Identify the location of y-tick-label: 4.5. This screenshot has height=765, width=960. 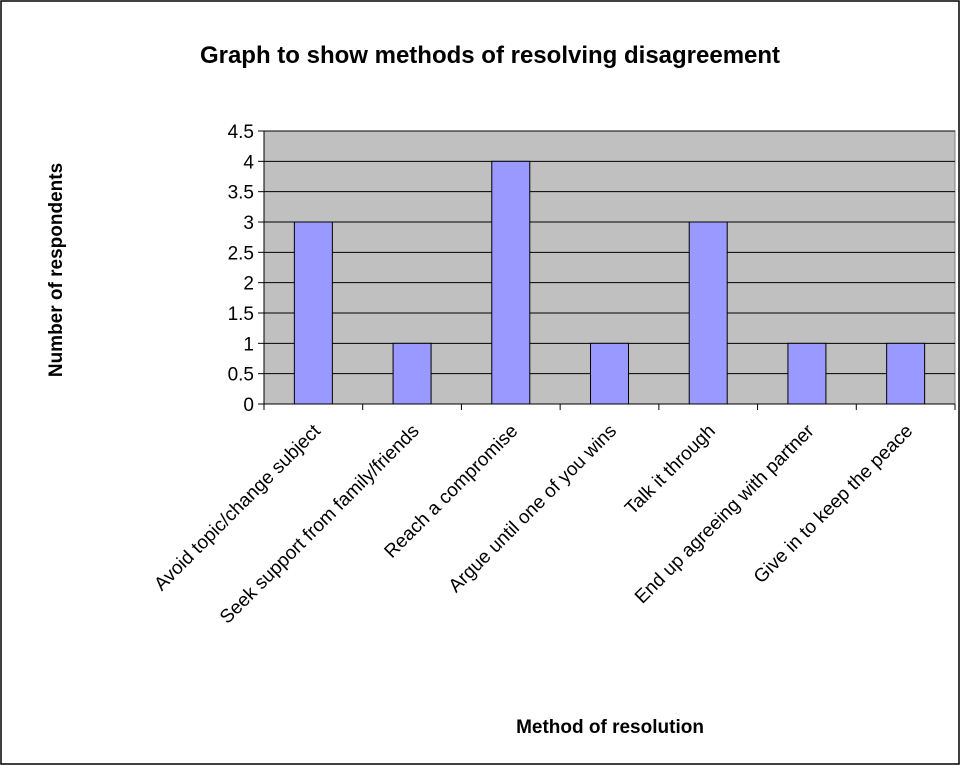
(241, 132).